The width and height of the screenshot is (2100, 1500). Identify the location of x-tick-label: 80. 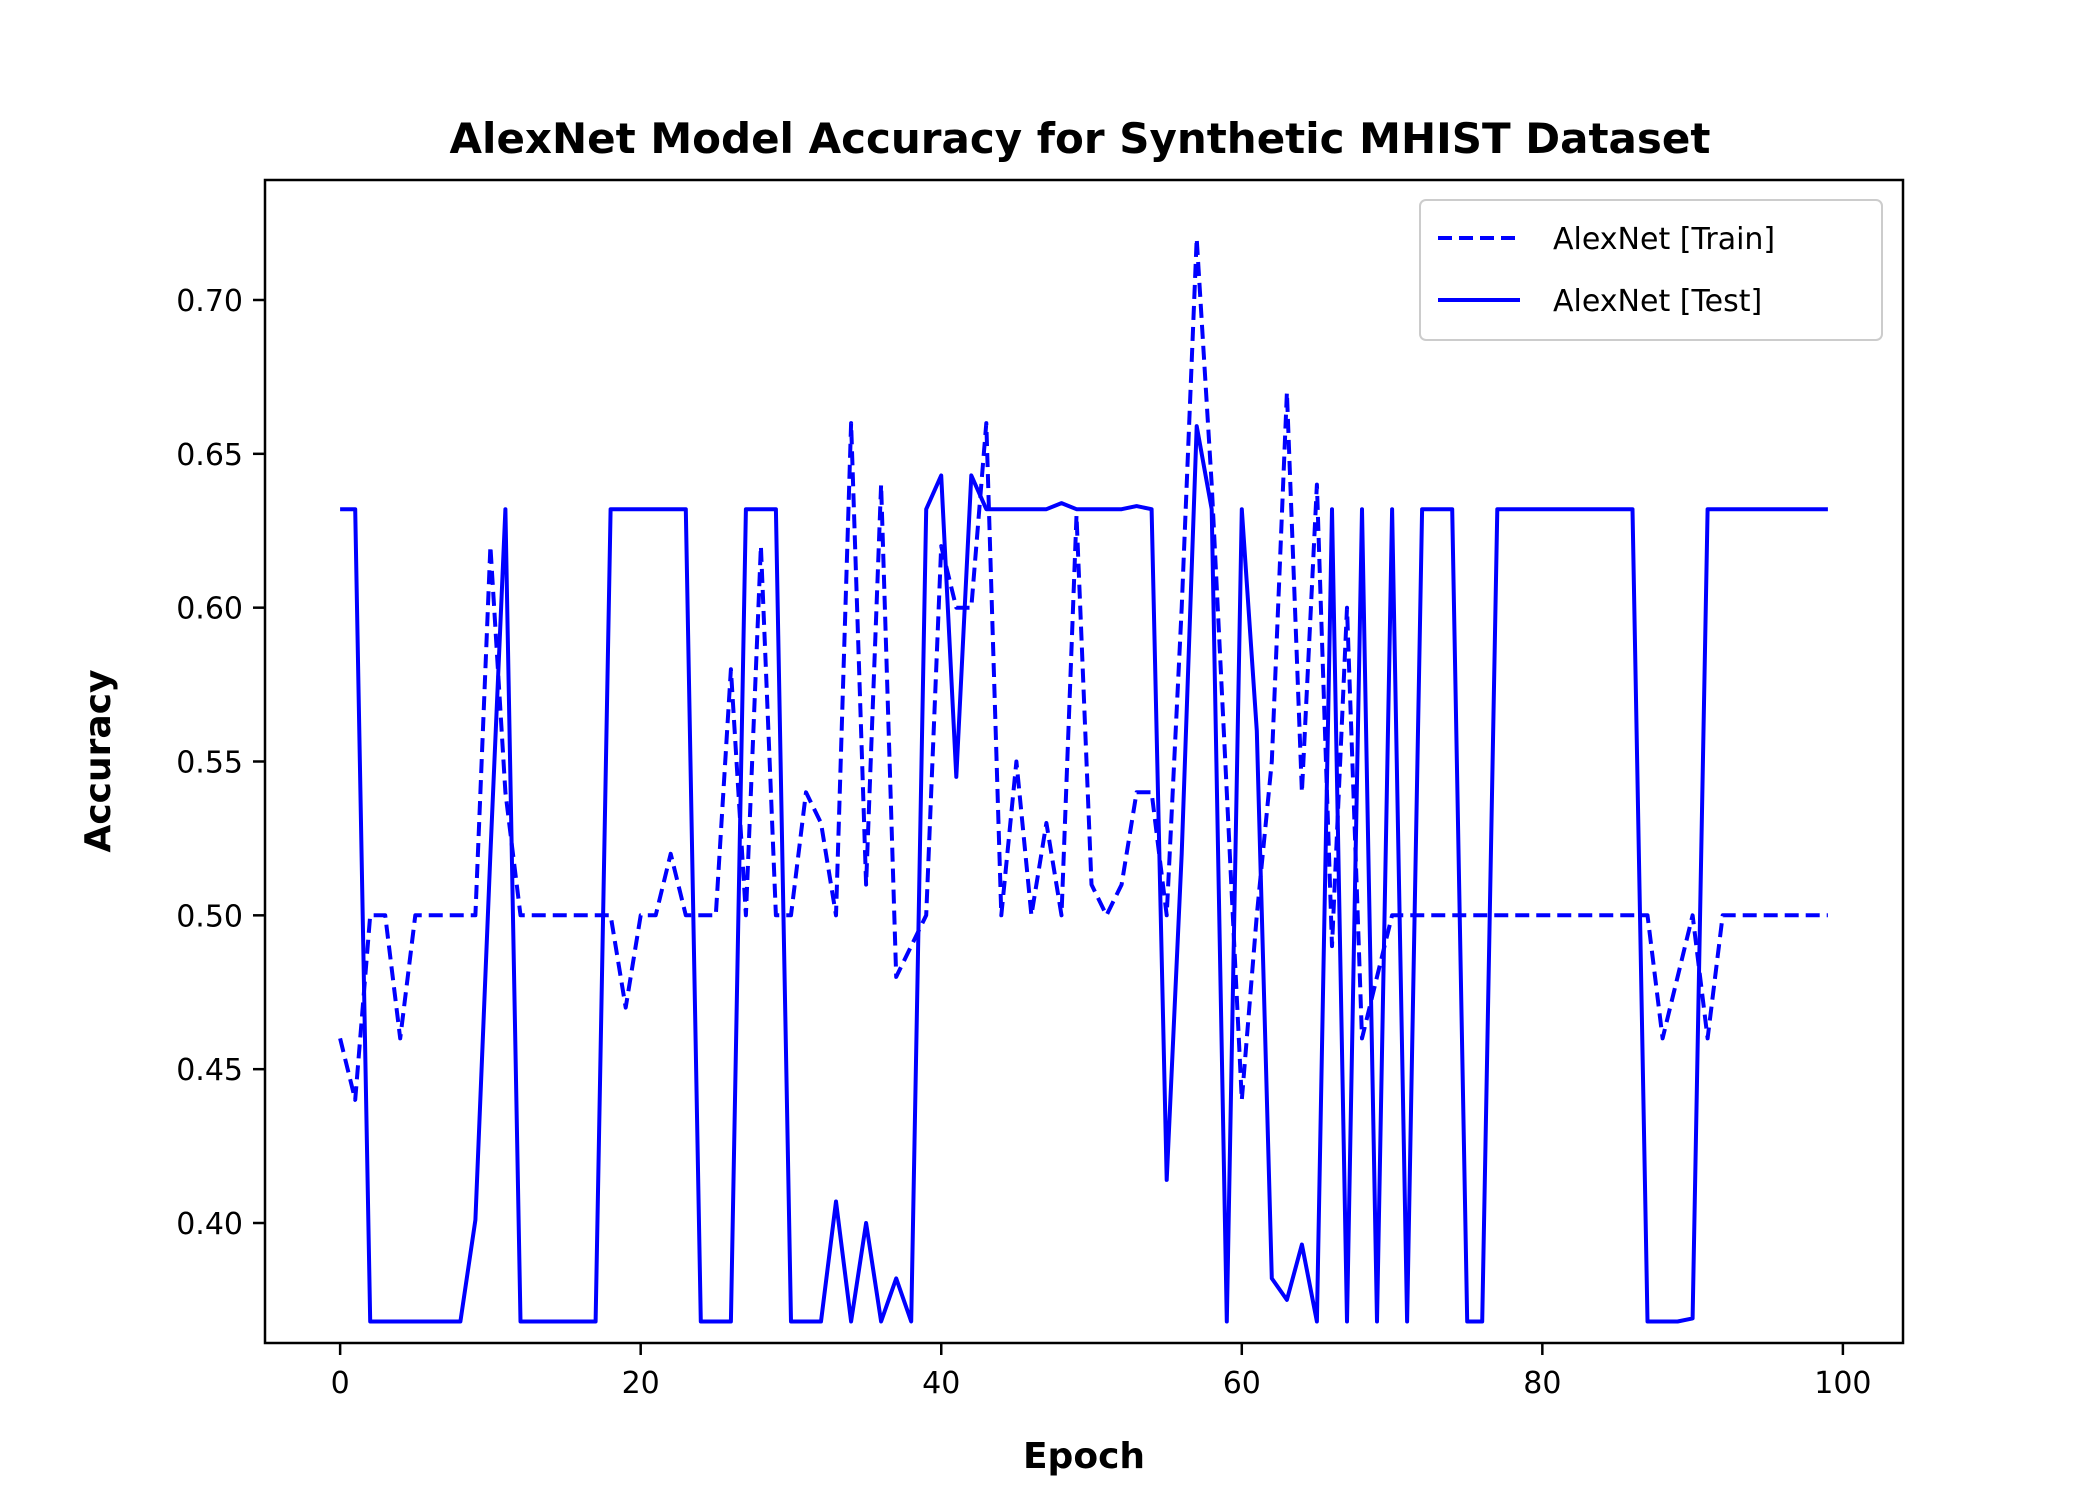
(1542, 1383).